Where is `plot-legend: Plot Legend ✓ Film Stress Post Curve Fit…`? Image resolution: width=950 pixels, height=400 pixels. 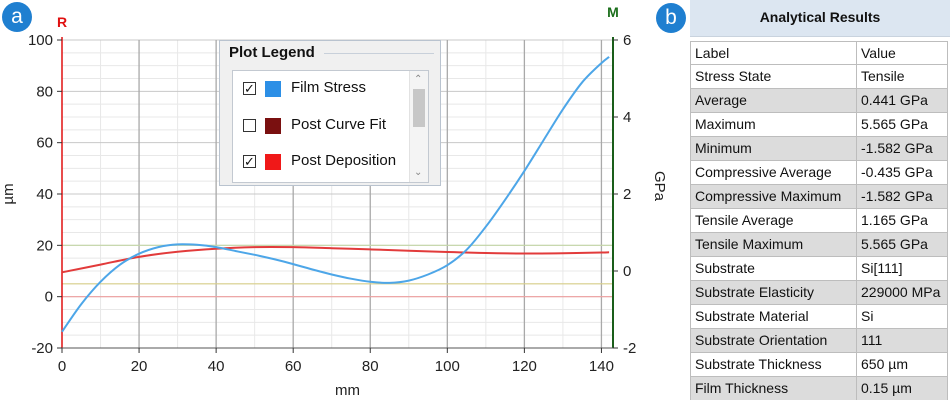 plot-legend: Plot Legend ✓ Film Stress Post Curve Fit… is located at coordinates (330, 113).